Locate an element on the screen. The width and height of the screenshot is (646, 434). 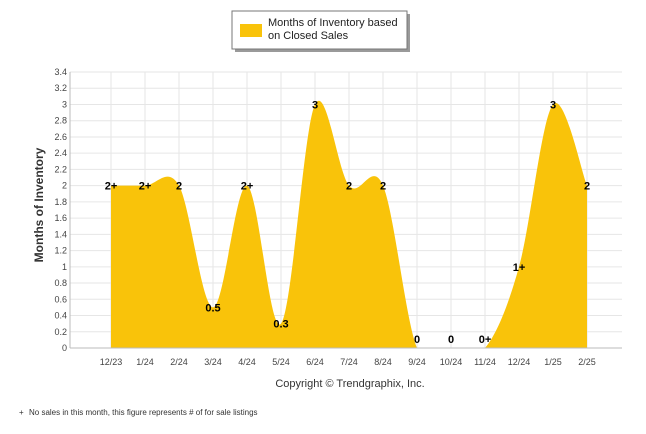
x-tick-label: 3/24 is located at coordinates (213, 362).